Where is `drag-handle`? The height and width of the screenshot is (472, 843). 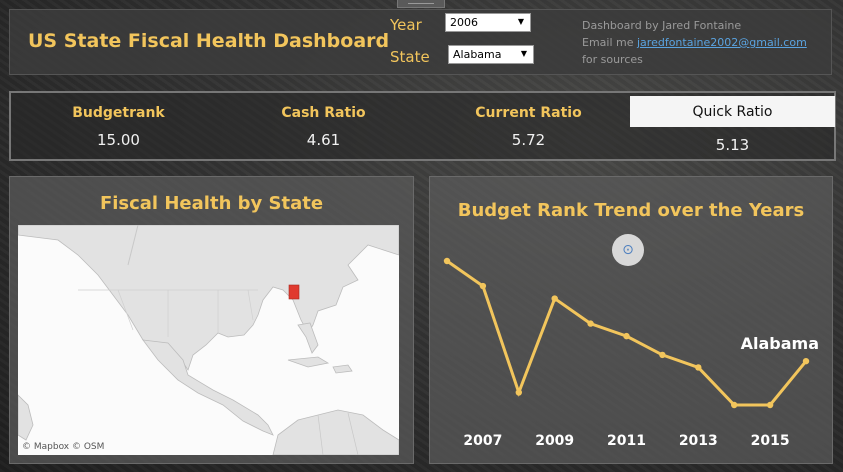
drag-handle is located at coordinates (421, 4).